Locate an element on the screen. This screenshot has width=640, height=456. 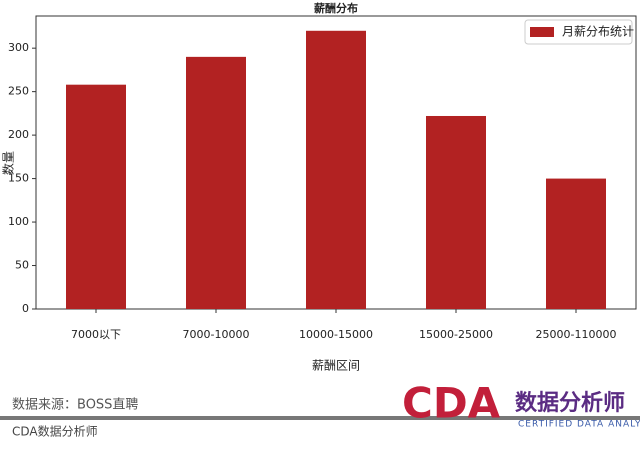
x-tick-label: 10000-15000 is located at coordinates (336, 334).